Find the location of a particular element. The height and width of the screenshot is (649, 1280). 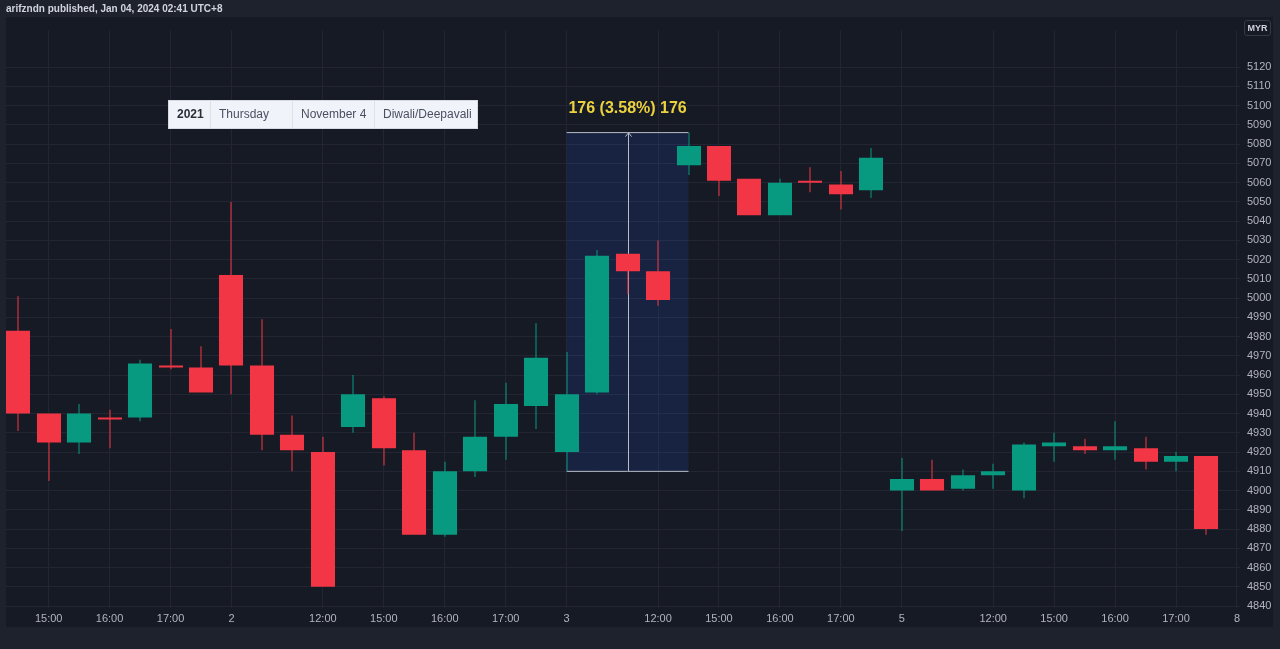

y-axis-title: MYR is located at coordinates (1257, 28).